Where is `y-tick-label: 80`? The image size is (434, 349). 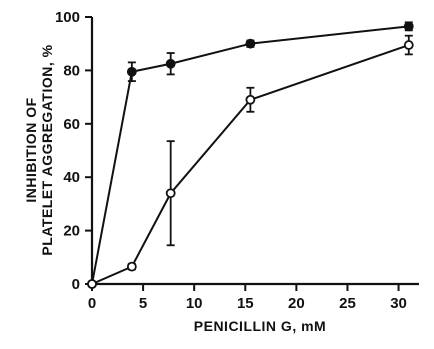
y-tick-label: 80 is located at coordinates (71, 70).